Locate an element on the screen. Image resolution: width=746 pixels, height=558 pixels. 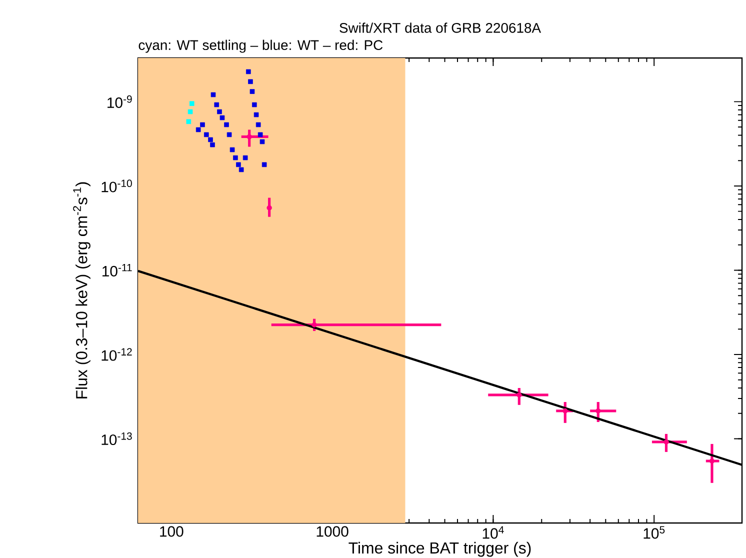
y-tick-label: 10$^{-9}$ is located at coordinates (120, 101).